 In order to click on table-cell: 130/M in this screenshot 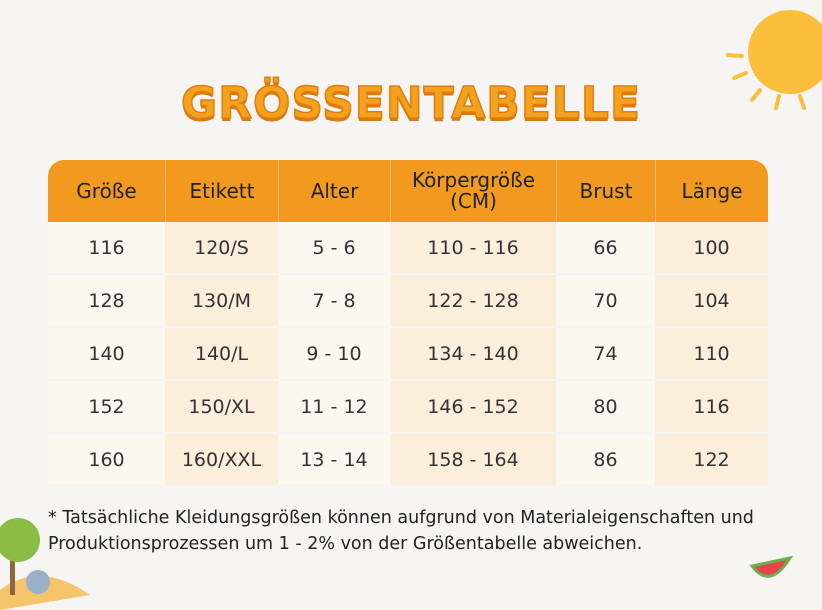, I will do `click(221, 301)`.